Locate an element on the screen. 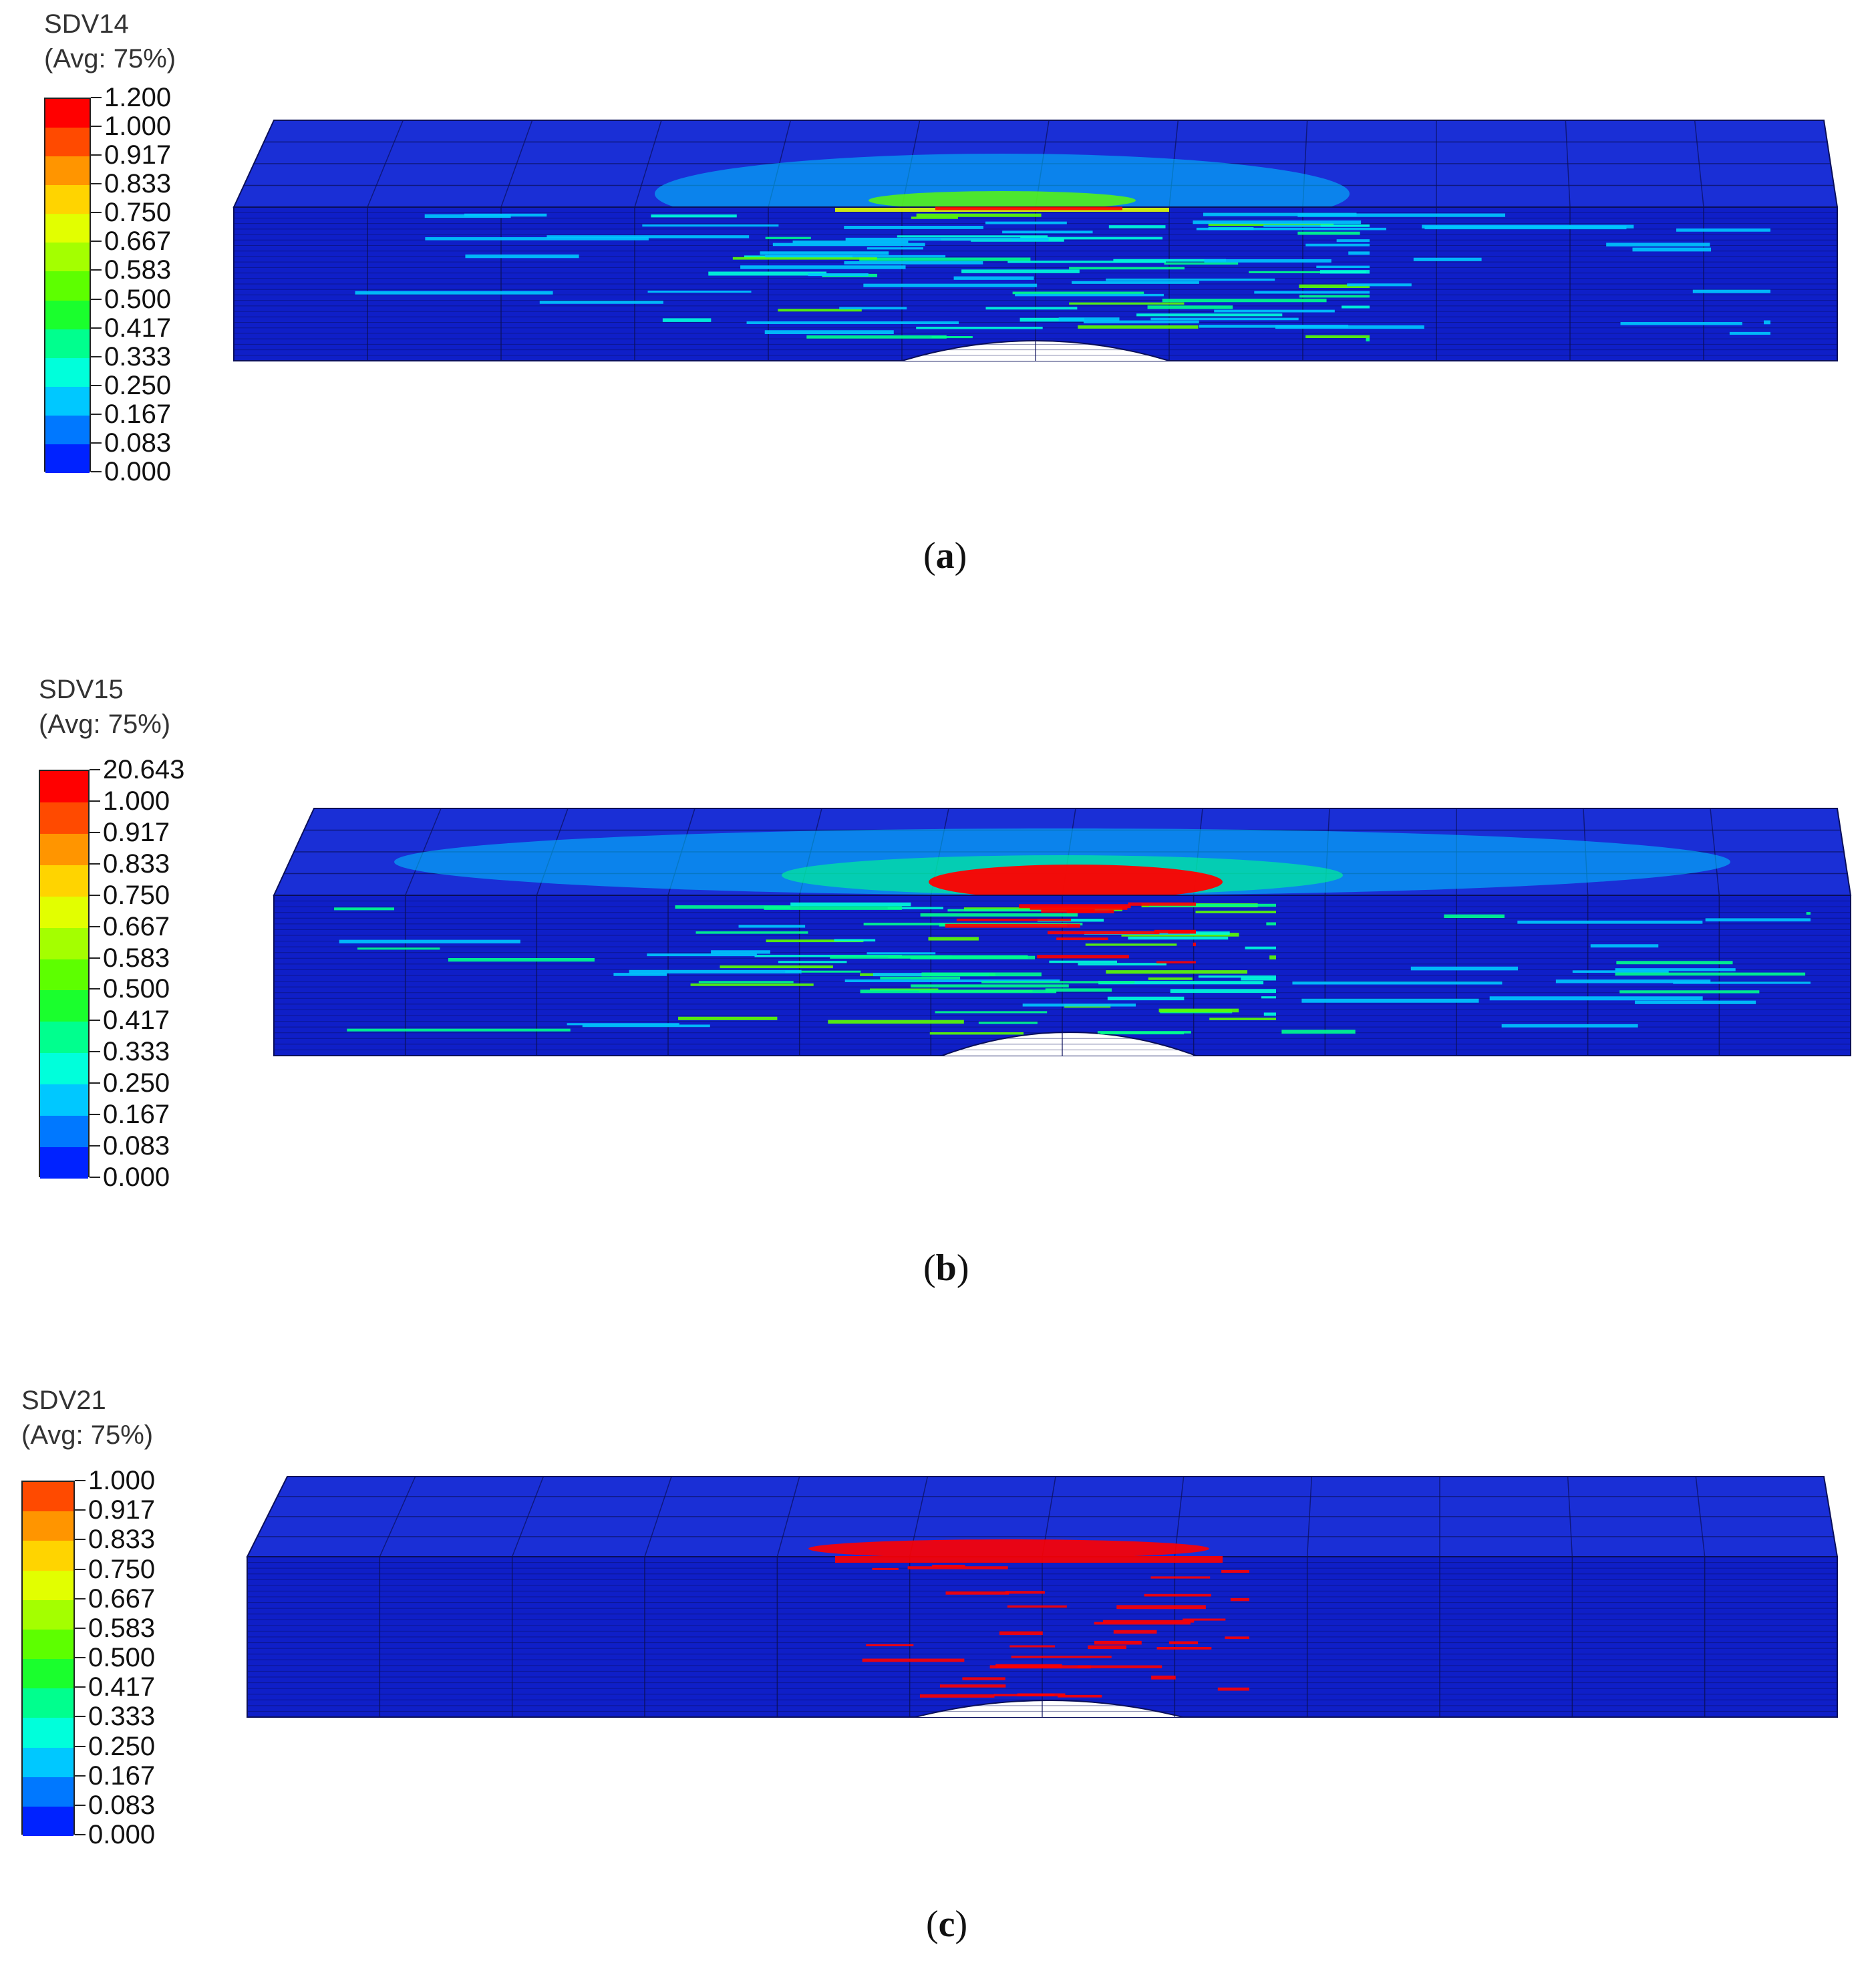  contour-region is located at coordinates (1002, 200).